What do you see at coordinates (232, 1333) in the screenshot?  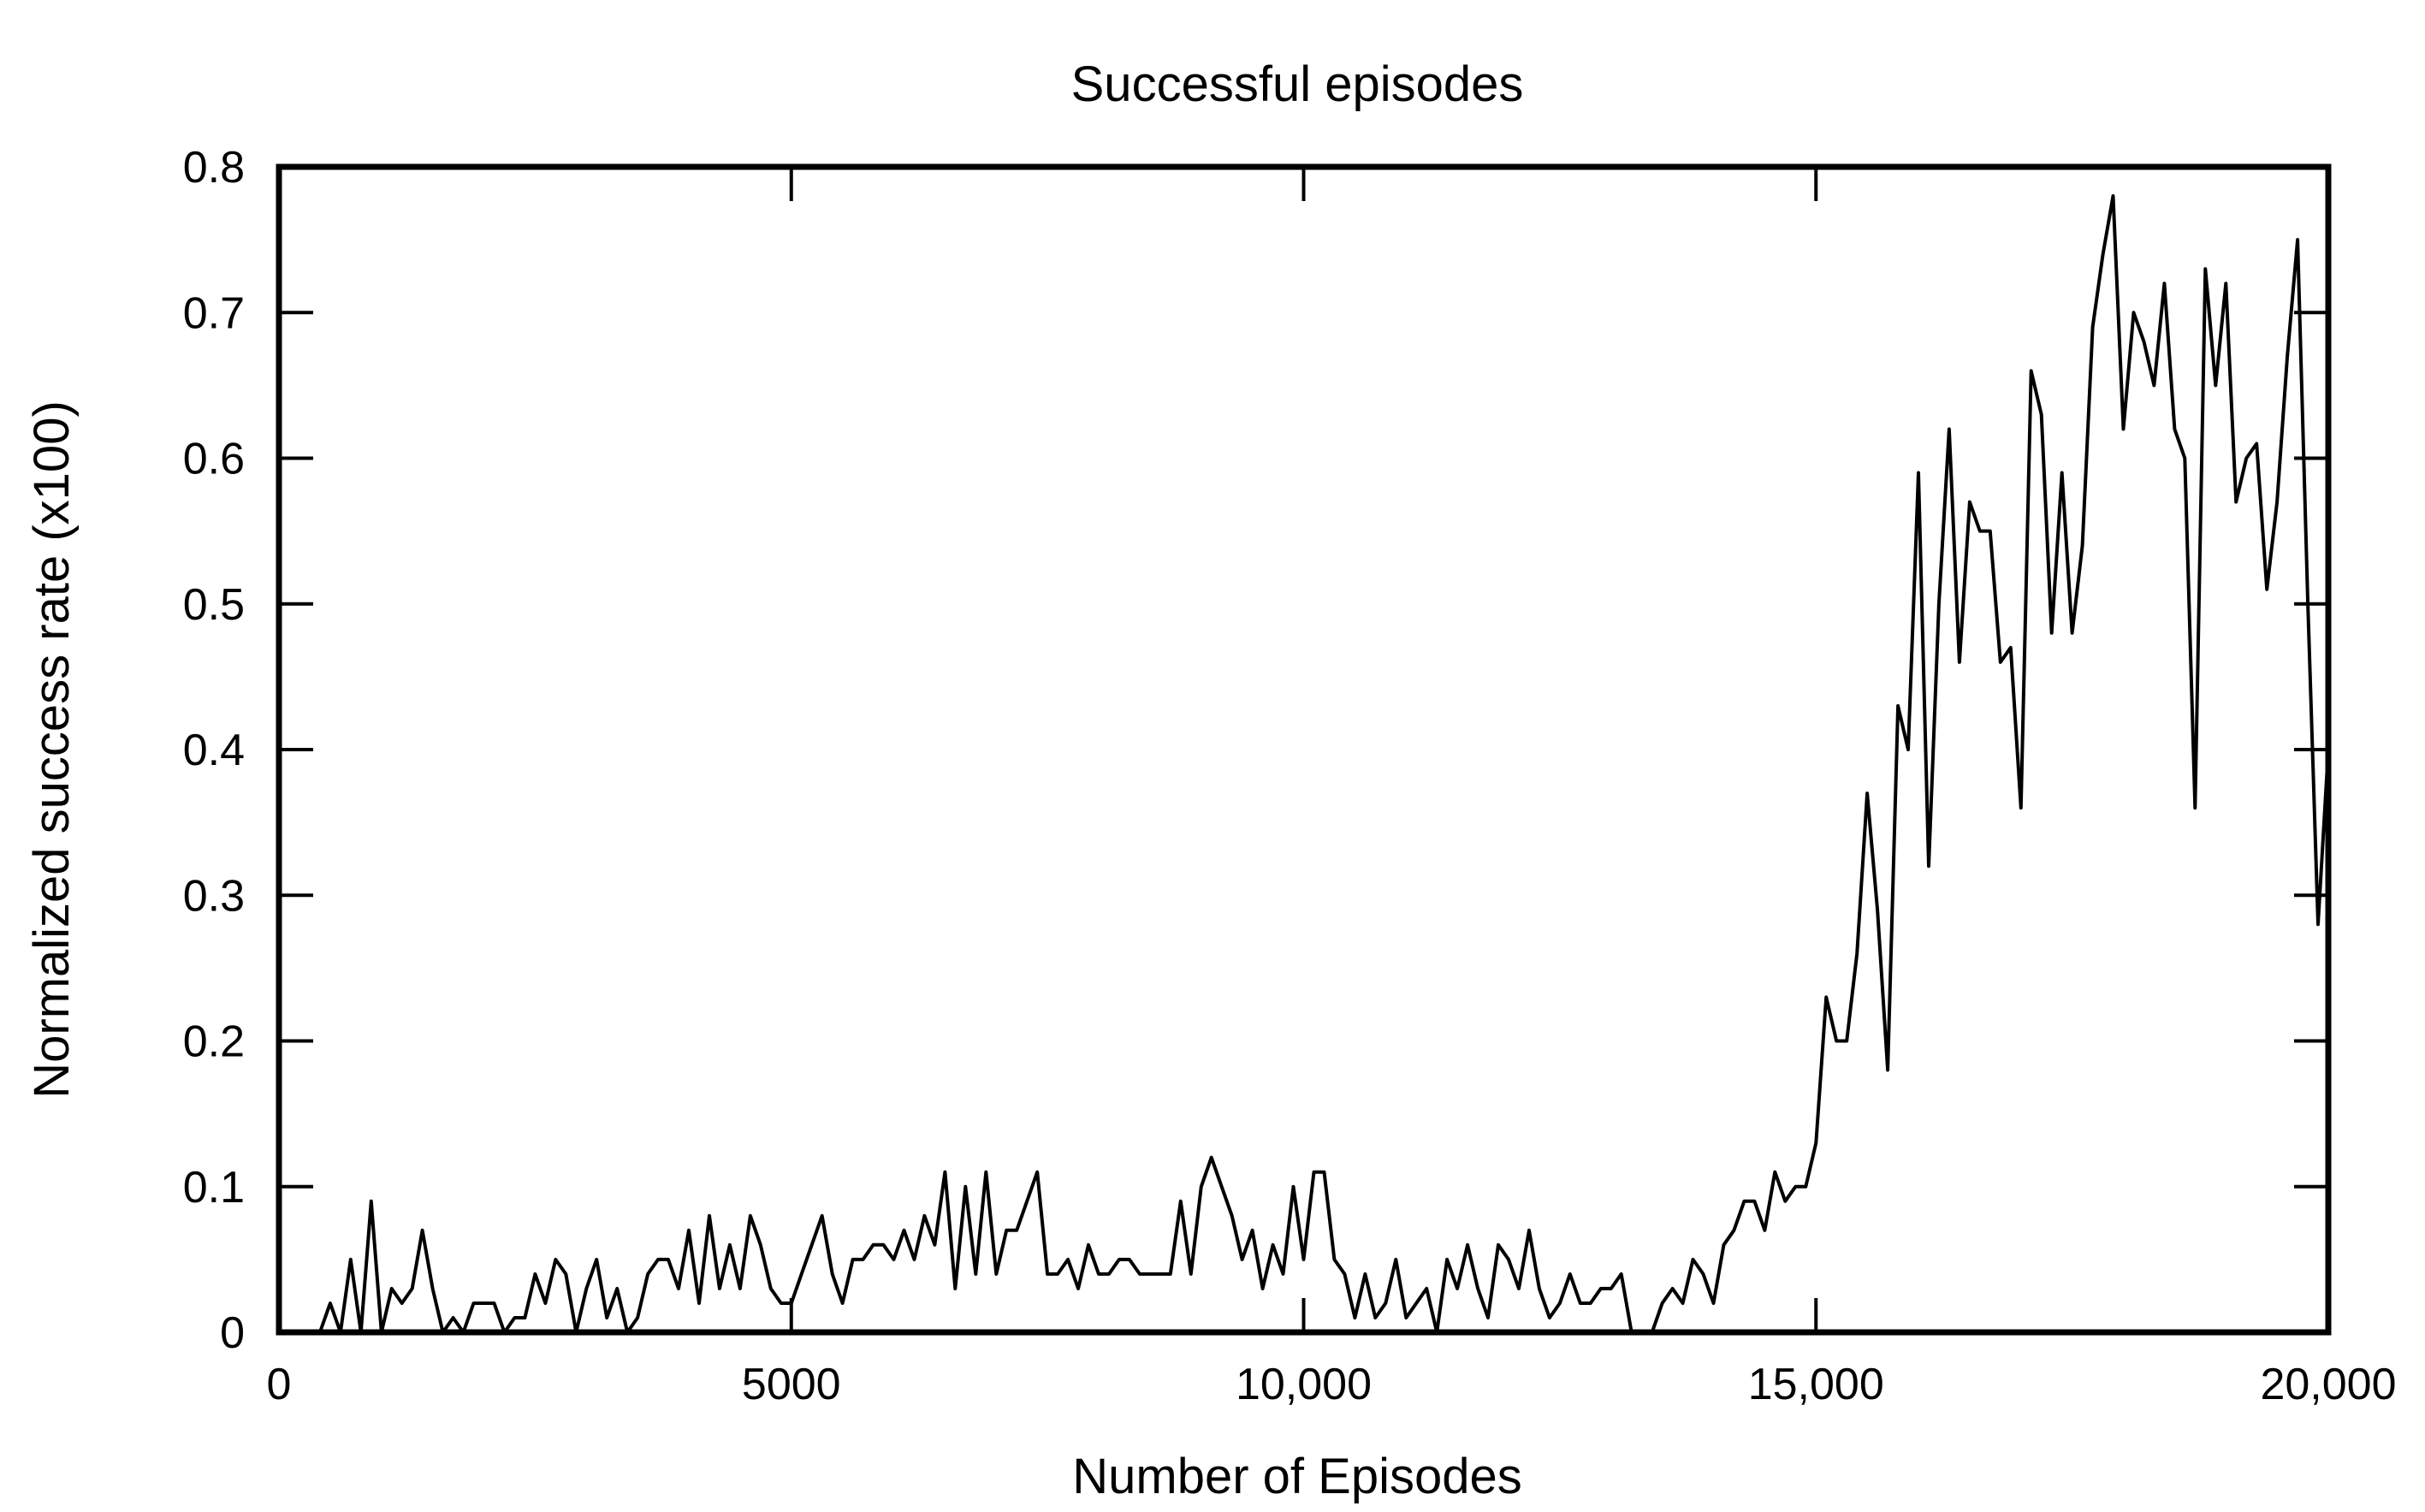 I see `y-tick-label: 0` at bounding box center [232, 1333].